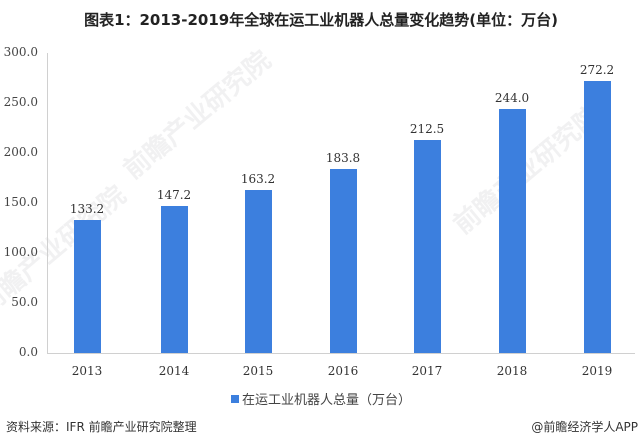 Image resolution: width=642 pixels, height=446 pixels. What do you see at coordinates (101, 427) in the screenshot?
I see `source-note: 资料来源：IFR 前瞻产业研究院整理` at bounding box center [101, 427].